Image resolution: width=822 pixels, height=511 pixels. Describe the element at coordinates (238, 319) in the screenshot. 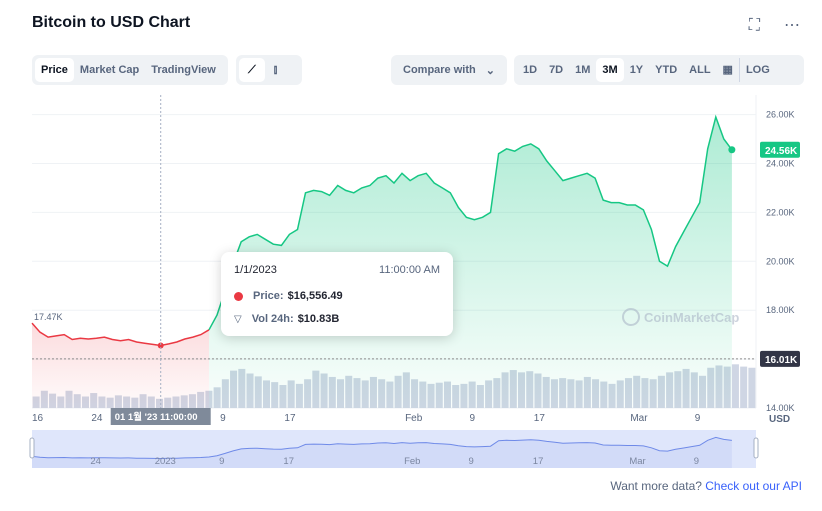

I see `volume-icon: ▽` at that location.